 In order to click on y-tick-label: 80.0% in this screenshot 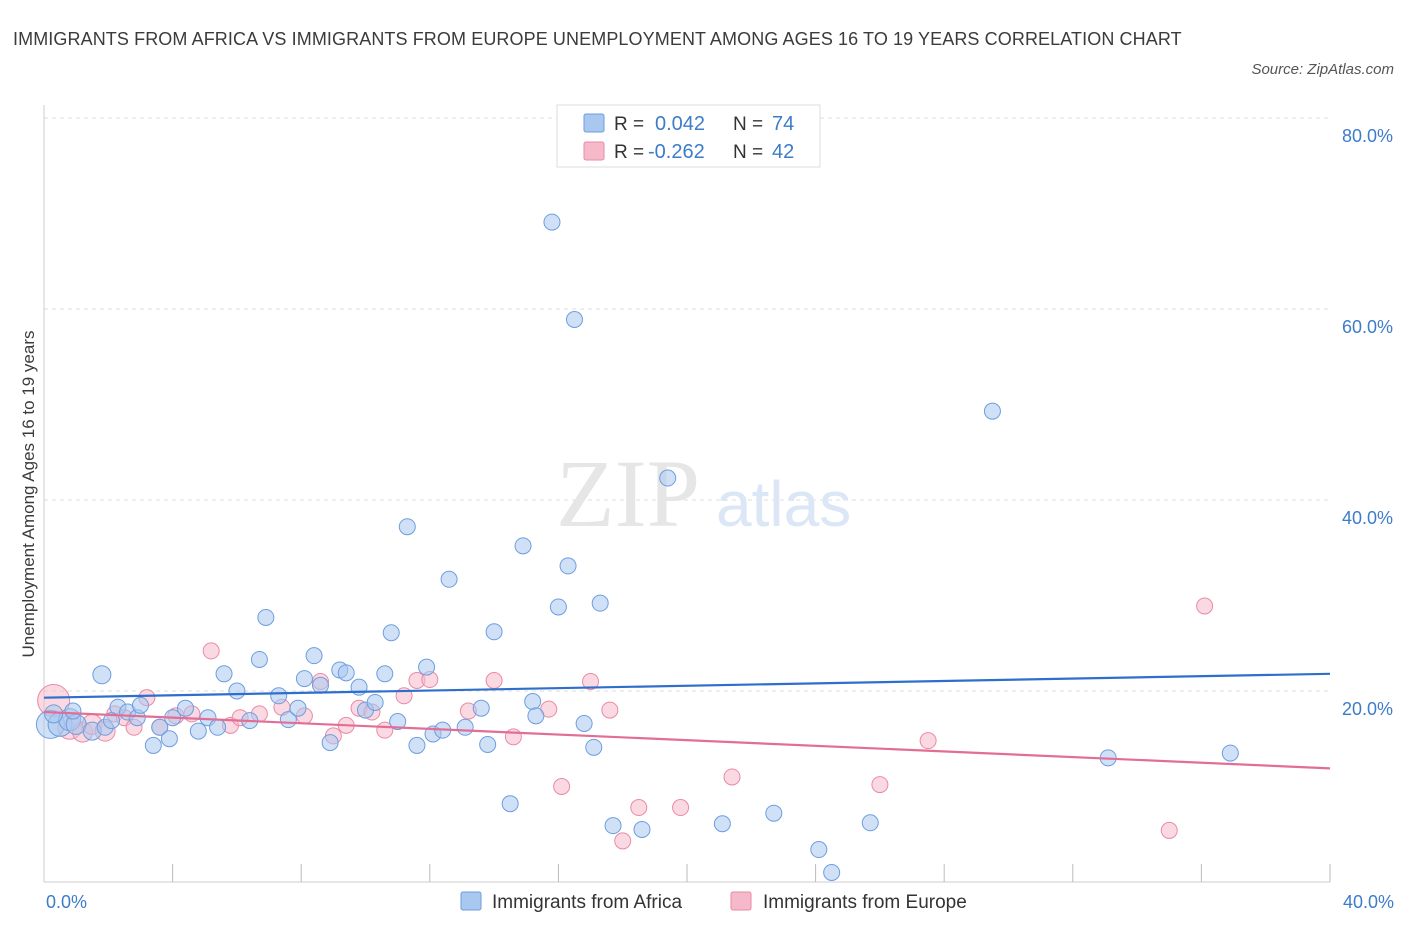, I will do `click(1367, 136)`.